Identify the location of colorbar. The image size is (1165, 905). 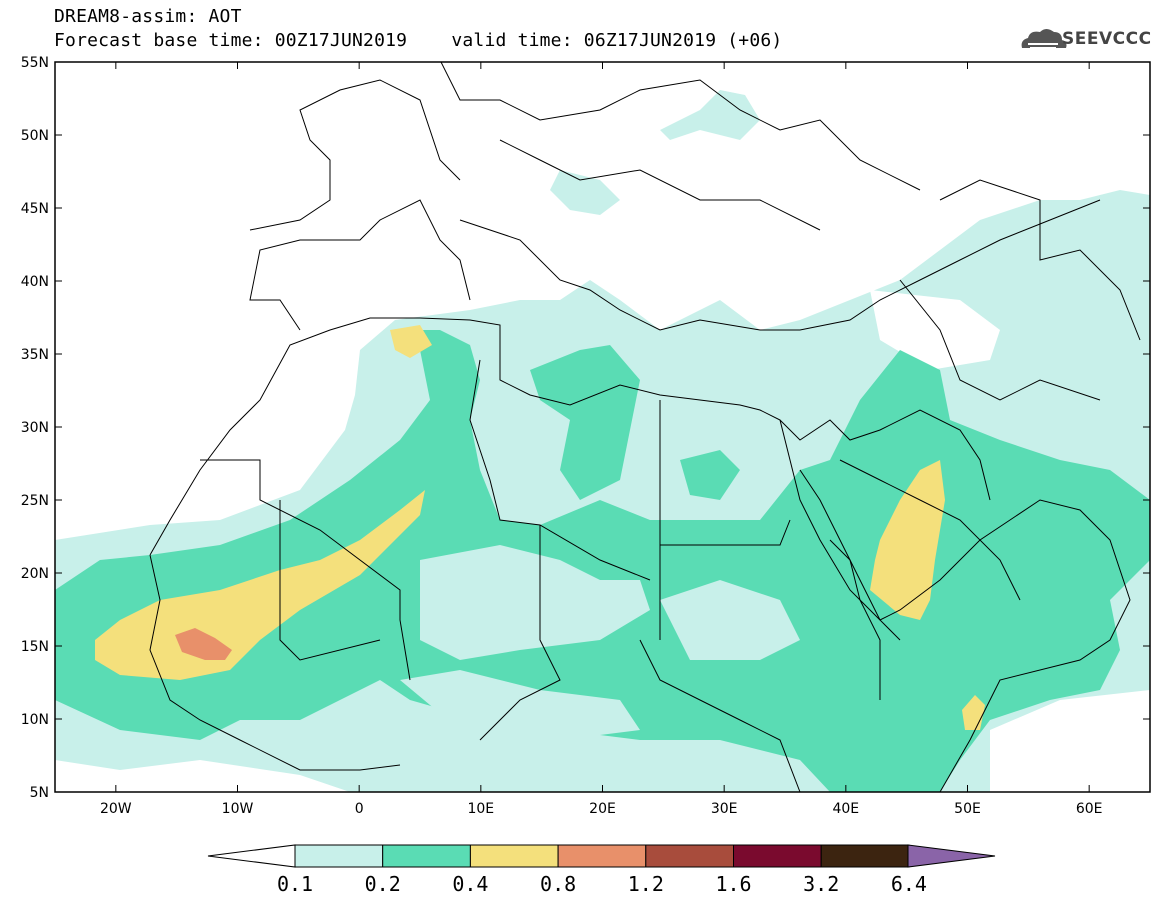
(601, 856).